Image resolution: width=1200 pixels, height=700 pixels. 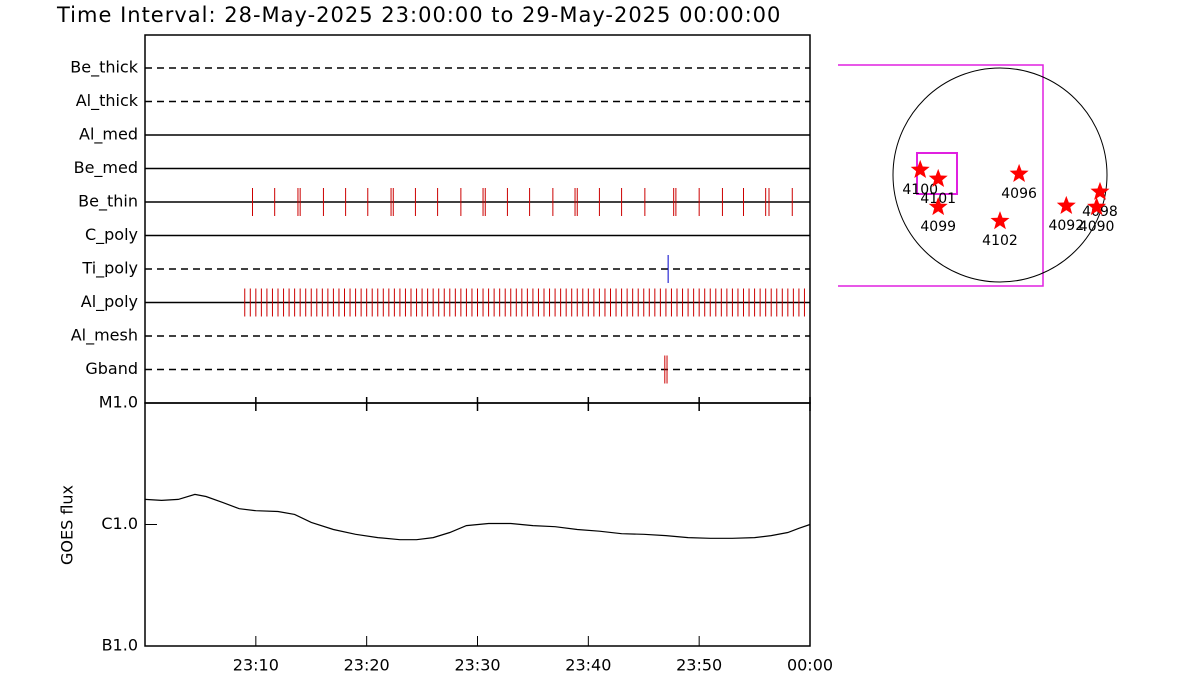 What do you see at coordinates (108, 135) in the screenshot?
I see `row-label: Al_med` at bounding box center [108, 135].